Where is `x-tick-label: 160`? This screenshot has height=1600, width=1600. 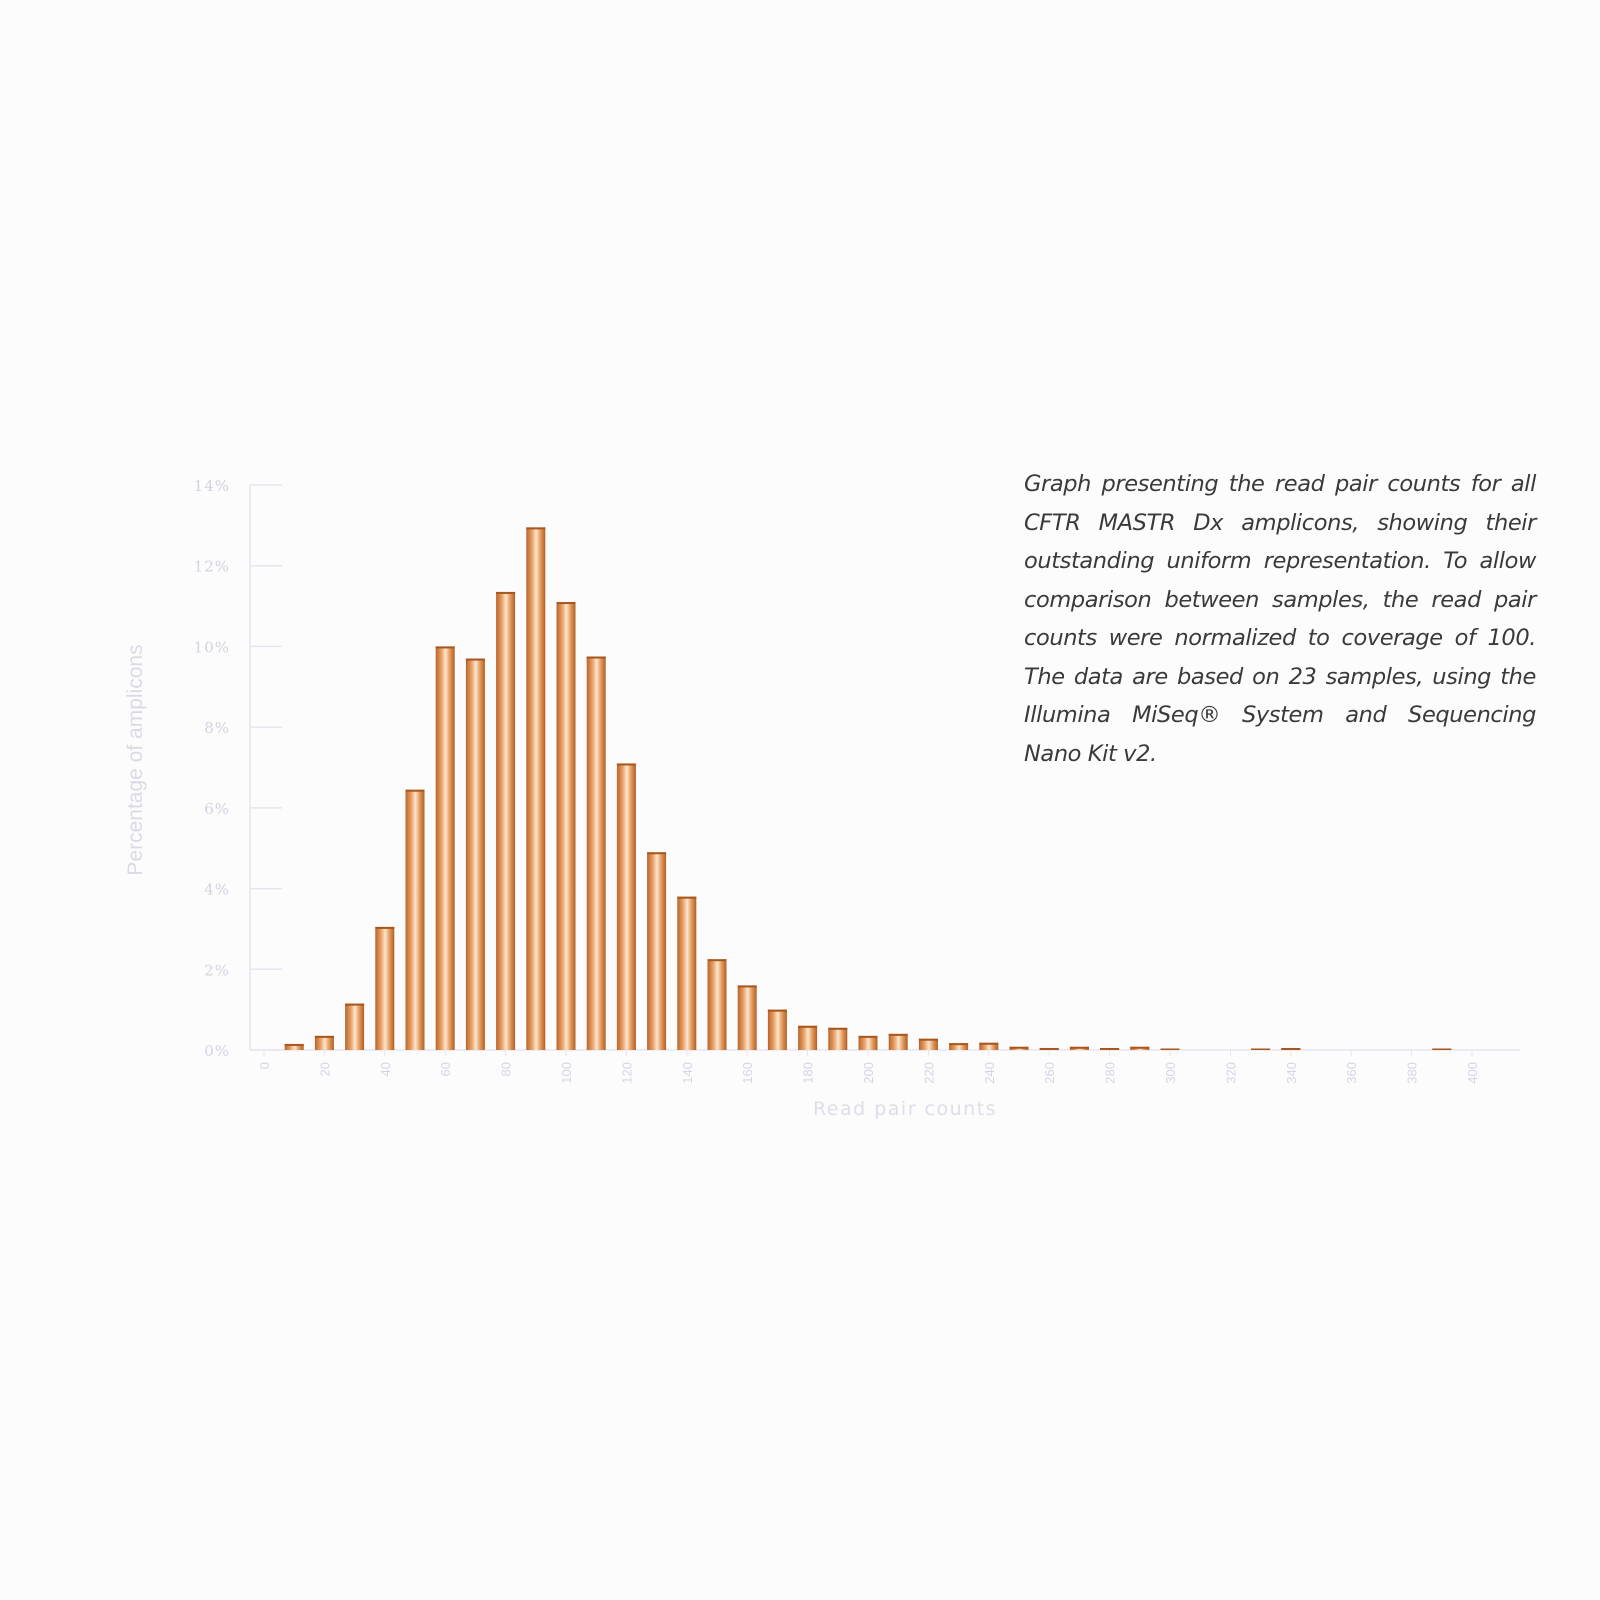
x-tick-label: 160 is located at coordinates (747, 1073).